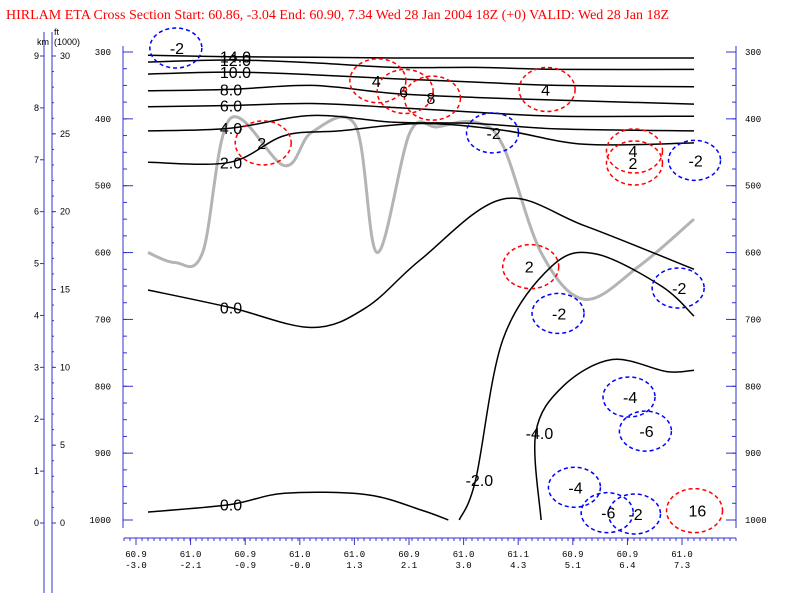 This screenshot has height=600, width=800. I want to click on temperature-contour-label: 2.0, so click(231, 163).